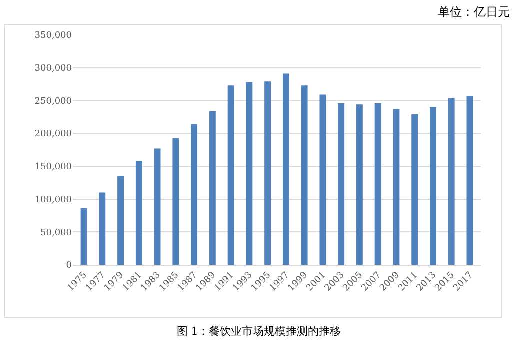 This screenshot has height=347, width=518. What do you see at coordinates (259, 331) in the screenshot?
I see `caption: 图 1：餐饮业市场规模推测的推移` at bounding box center [259, 331].